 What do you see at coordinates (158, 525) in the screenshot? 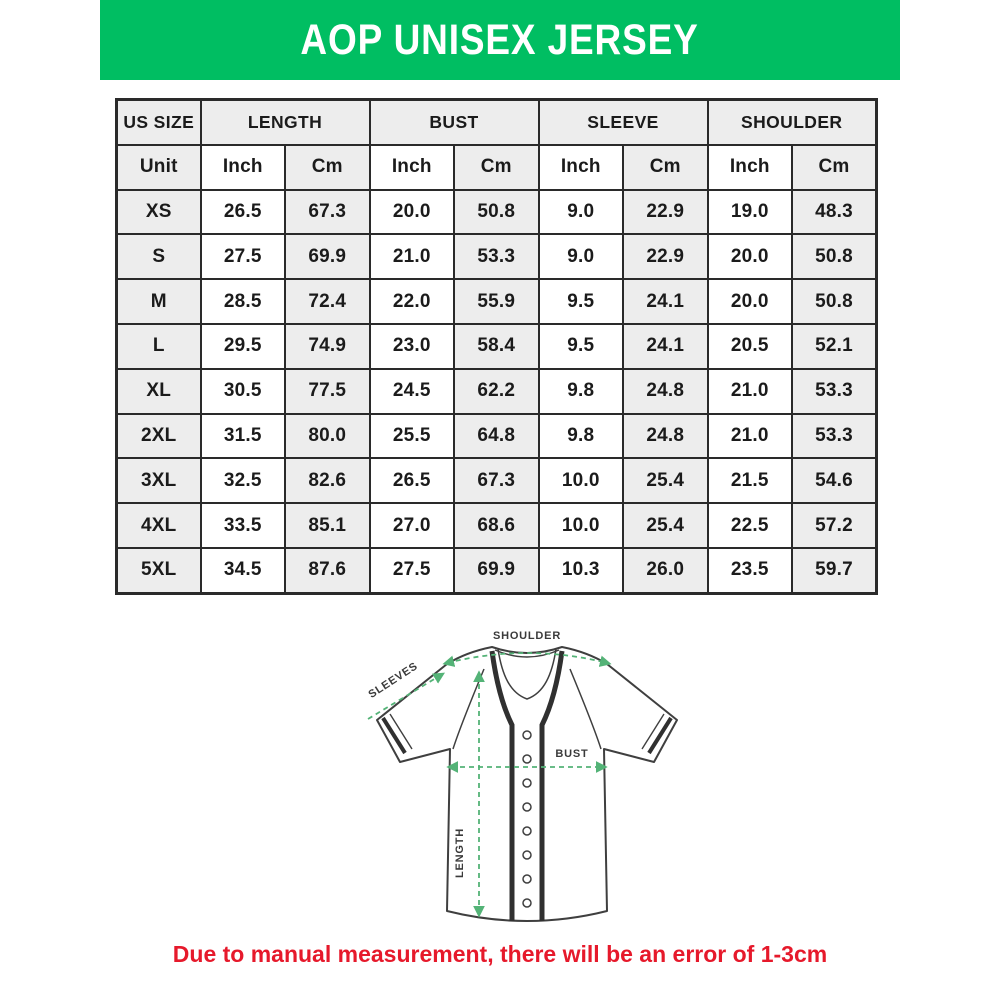
I see `size-label-cell: 4XL` at bounding box center [158, 525].